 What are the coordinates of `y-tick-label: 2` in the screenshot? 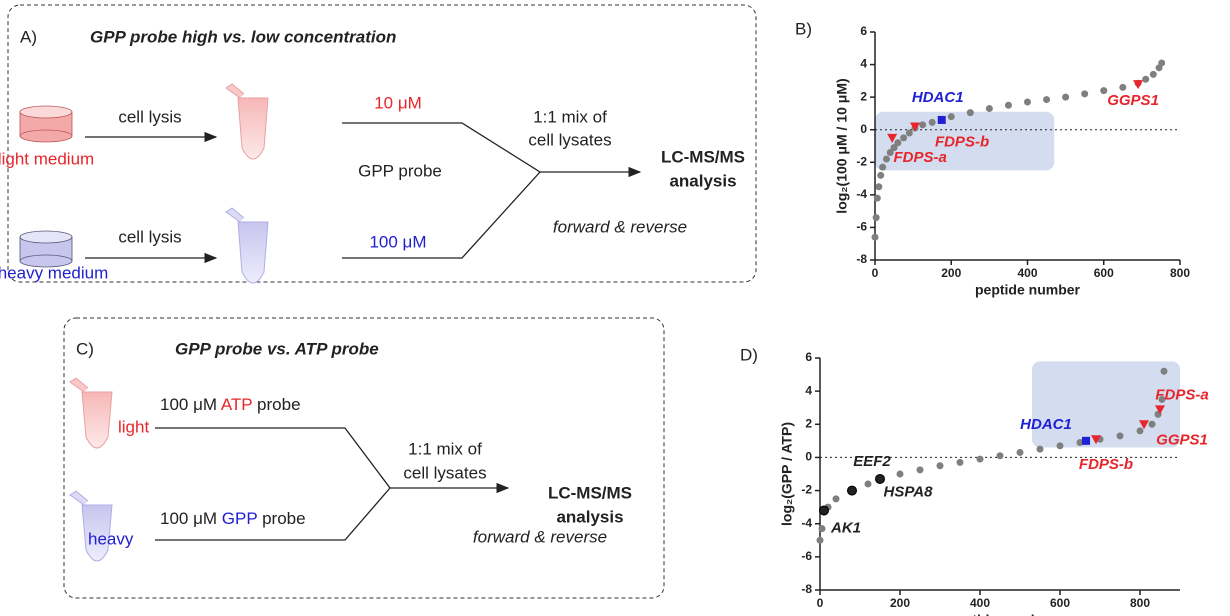 It's located at (808, 423).